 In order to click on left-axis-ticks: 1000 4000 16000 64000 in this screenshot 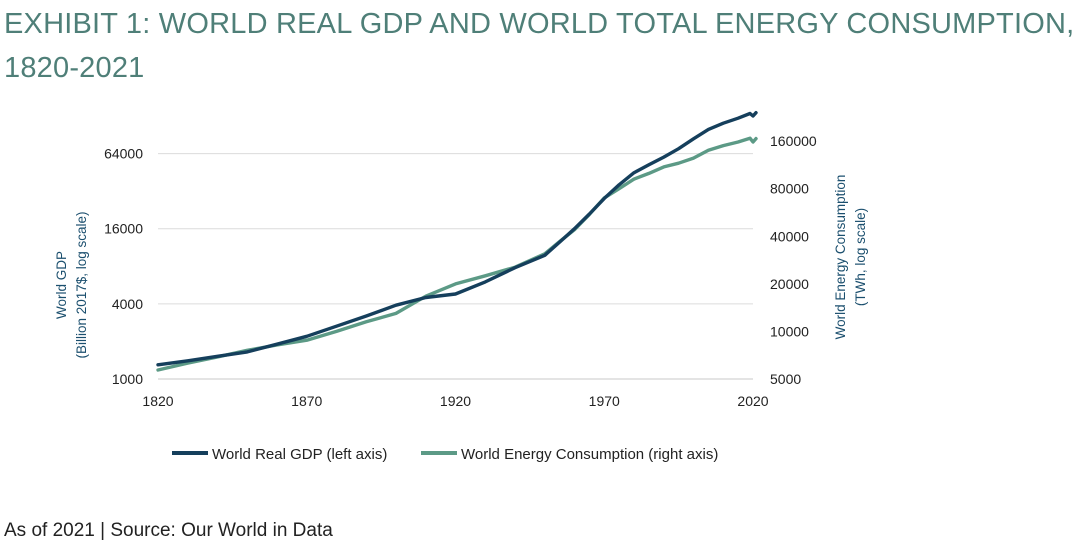, I will do `click(123, 266)`.